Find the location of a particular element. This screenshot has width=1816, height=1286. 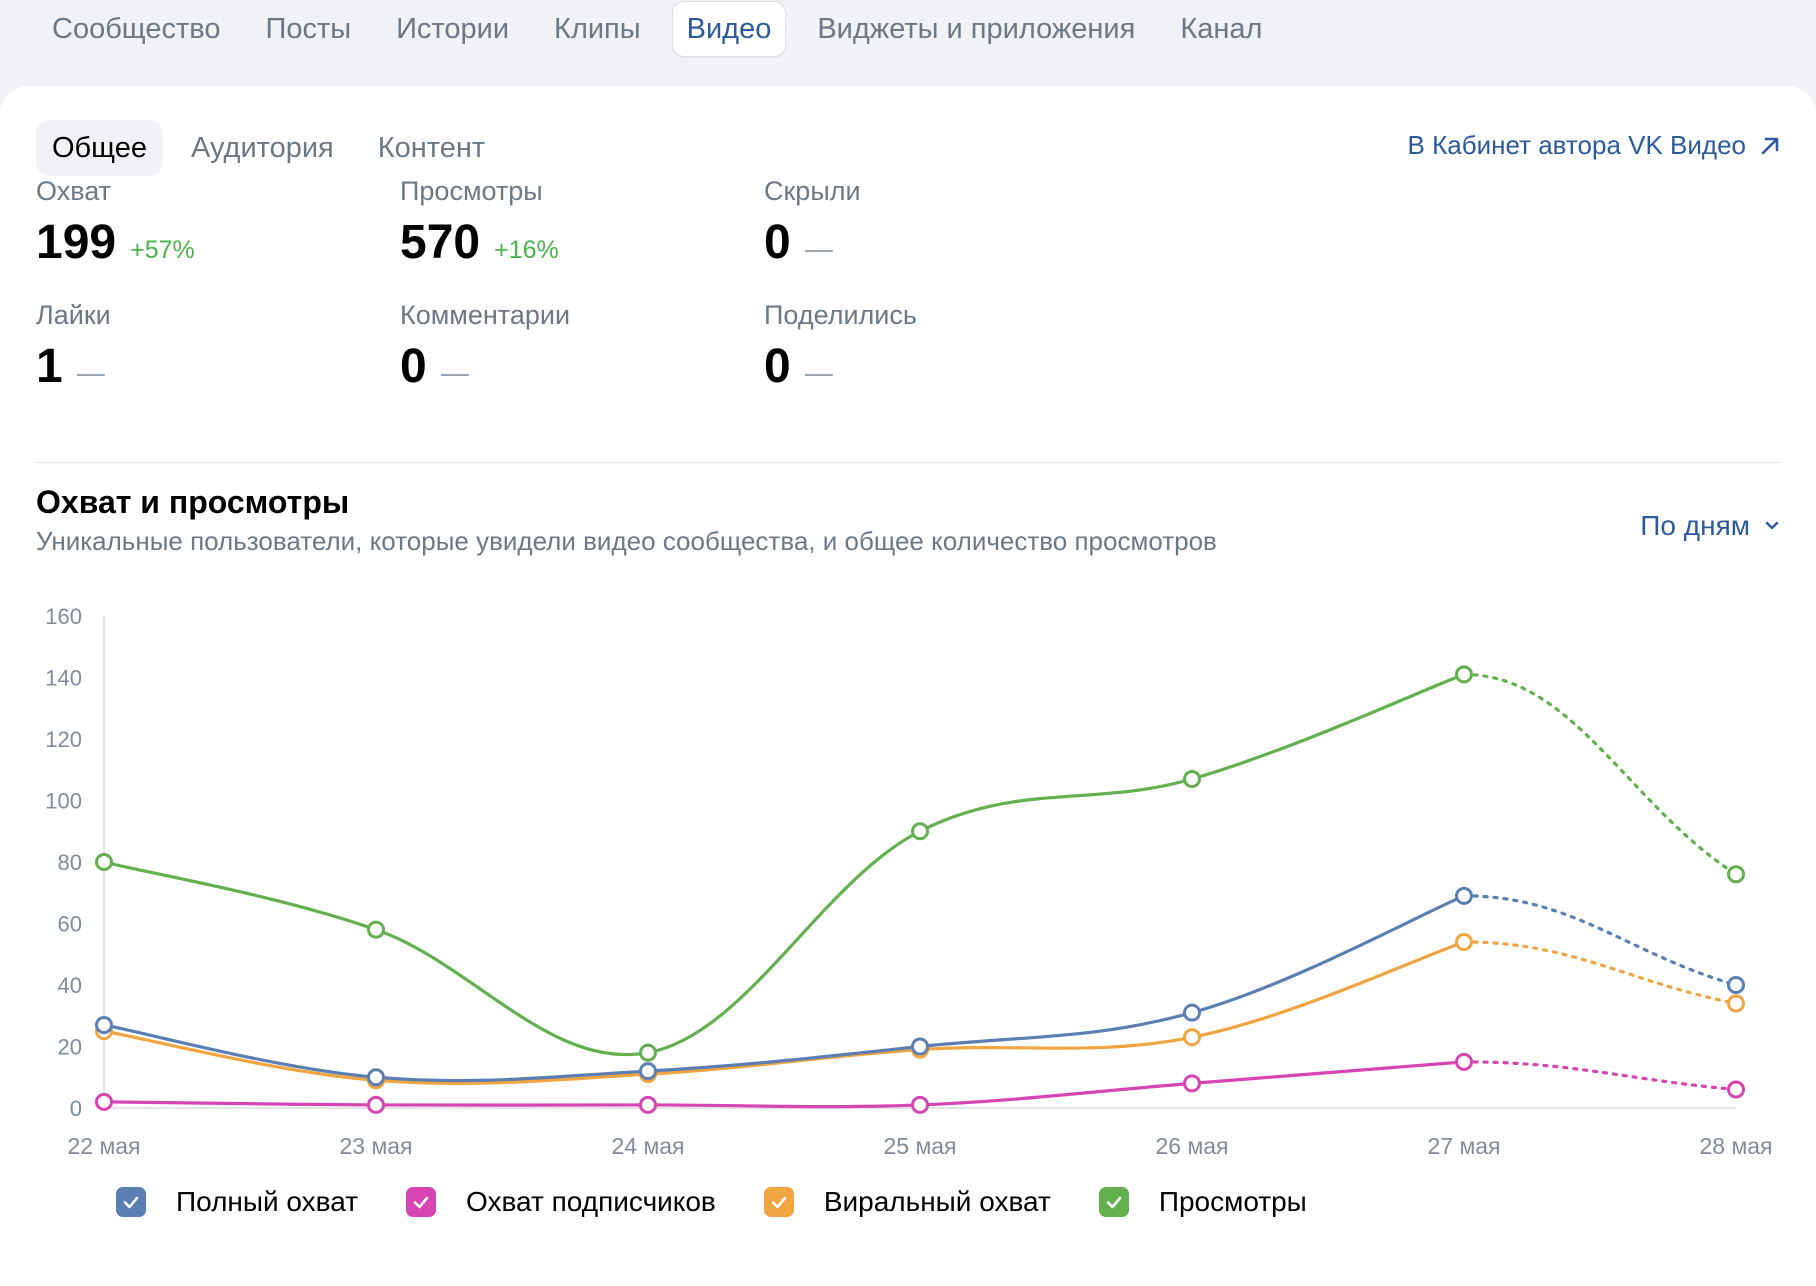

tab-widgets: Виджеты и приложения is located at coordinates (976, 29).